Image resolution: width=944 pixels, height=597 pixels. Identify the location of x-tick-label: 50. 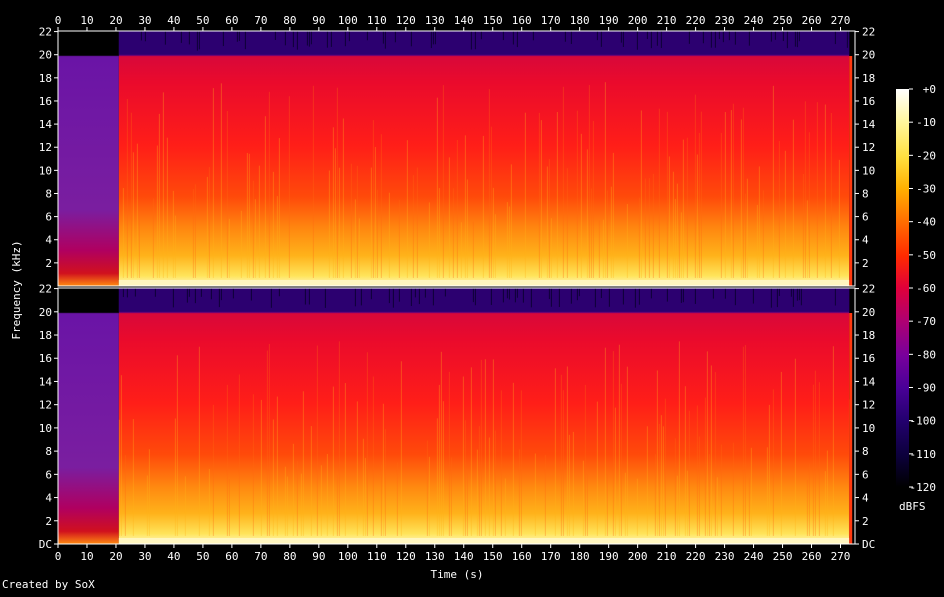
(202, 556).